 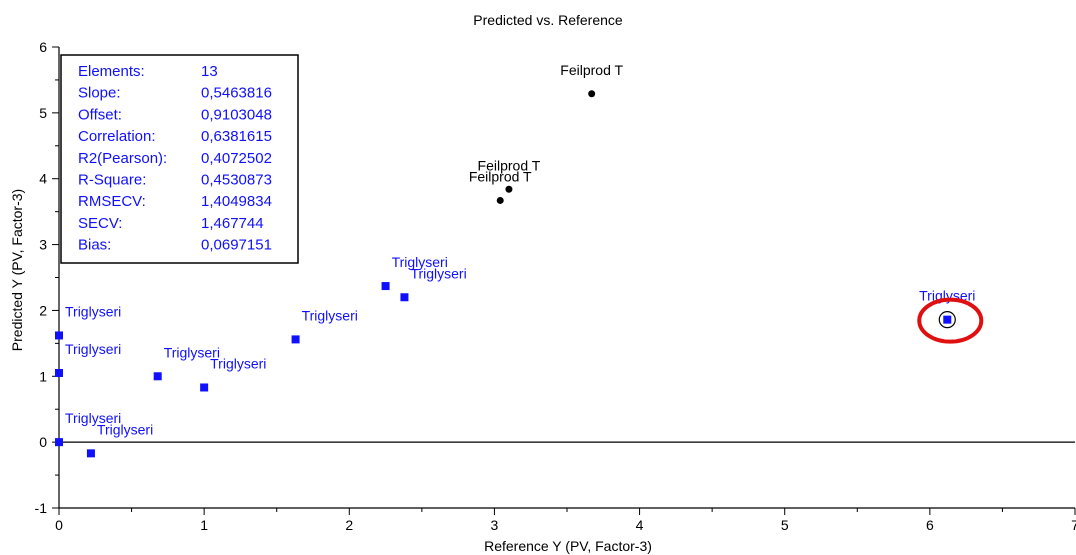 I want to click on x-tick-label: 7, so click(x=1073, y=525).